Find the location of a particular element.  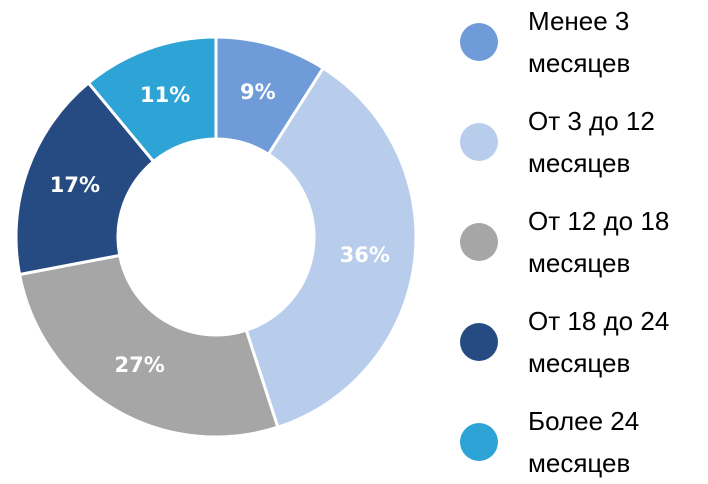

legend-item: От 3 до 12 месяцев is located at coordinates (584, 142).